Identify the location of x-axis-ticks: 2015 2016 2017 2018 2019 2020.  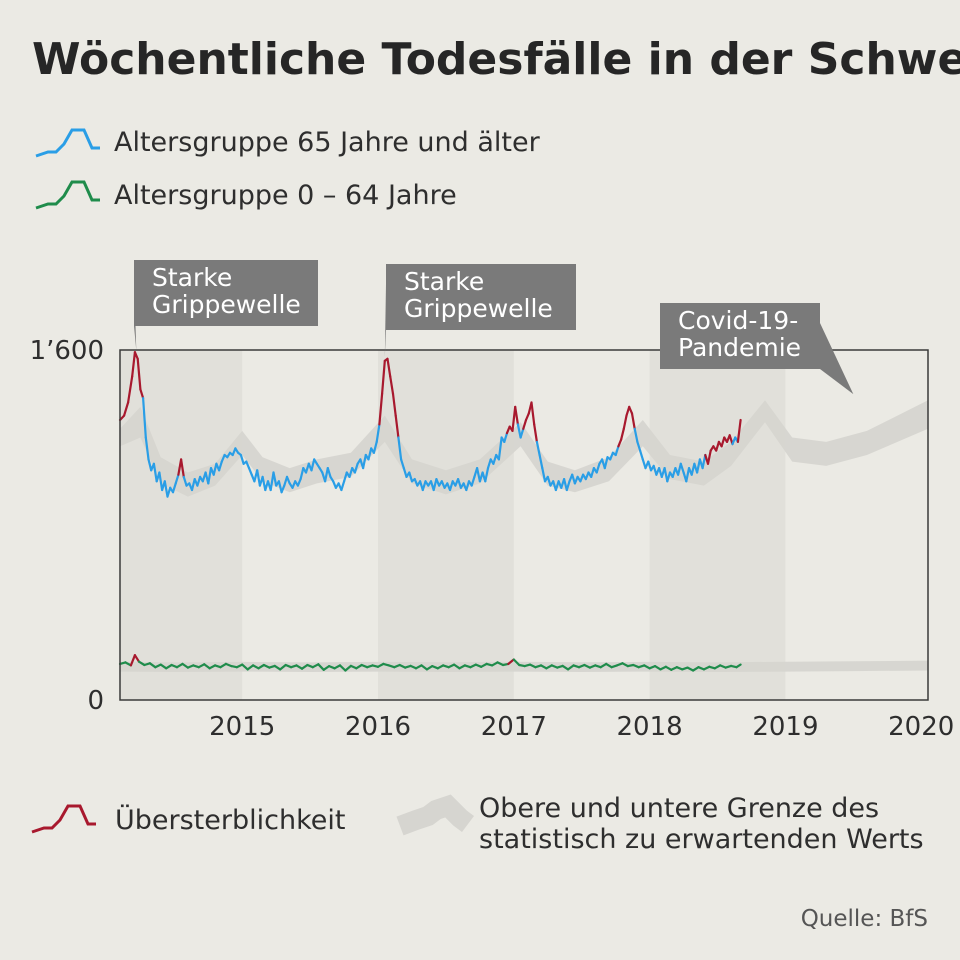
(581, 727).